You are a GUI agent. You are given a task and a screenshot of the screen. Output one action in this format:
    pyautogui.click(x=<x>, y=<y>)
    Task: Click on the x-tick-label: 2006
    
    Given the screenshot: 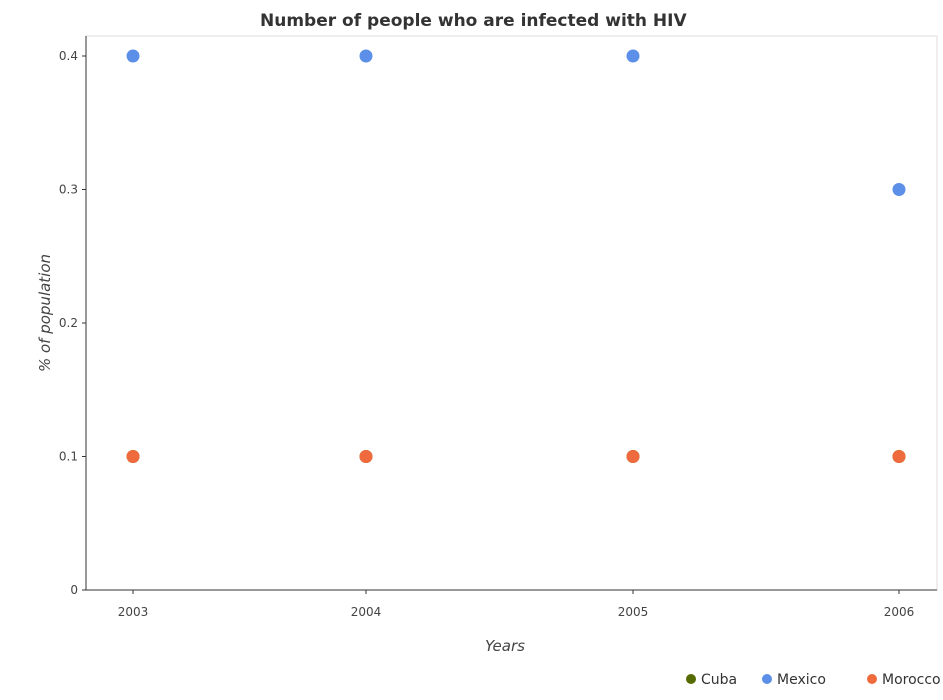 What is the action you would take?
    pyautogui.click(x=899, y=612)
    